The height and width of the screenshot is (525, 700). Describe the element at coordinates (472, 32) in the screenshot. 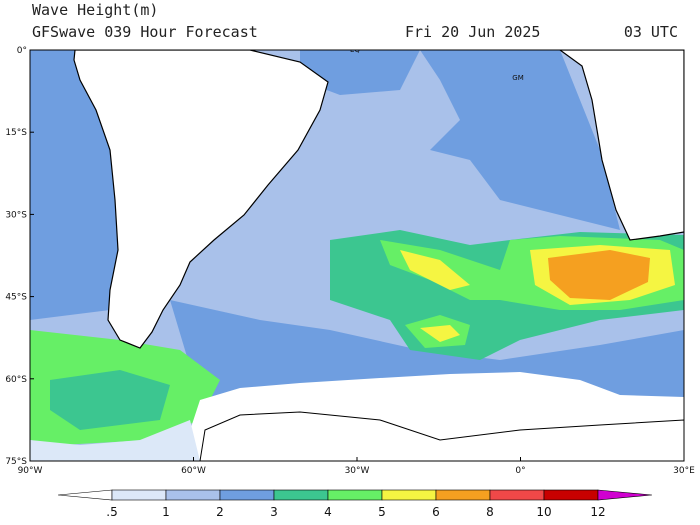

I see `date: Fri 20 Jun 2025` at that location.